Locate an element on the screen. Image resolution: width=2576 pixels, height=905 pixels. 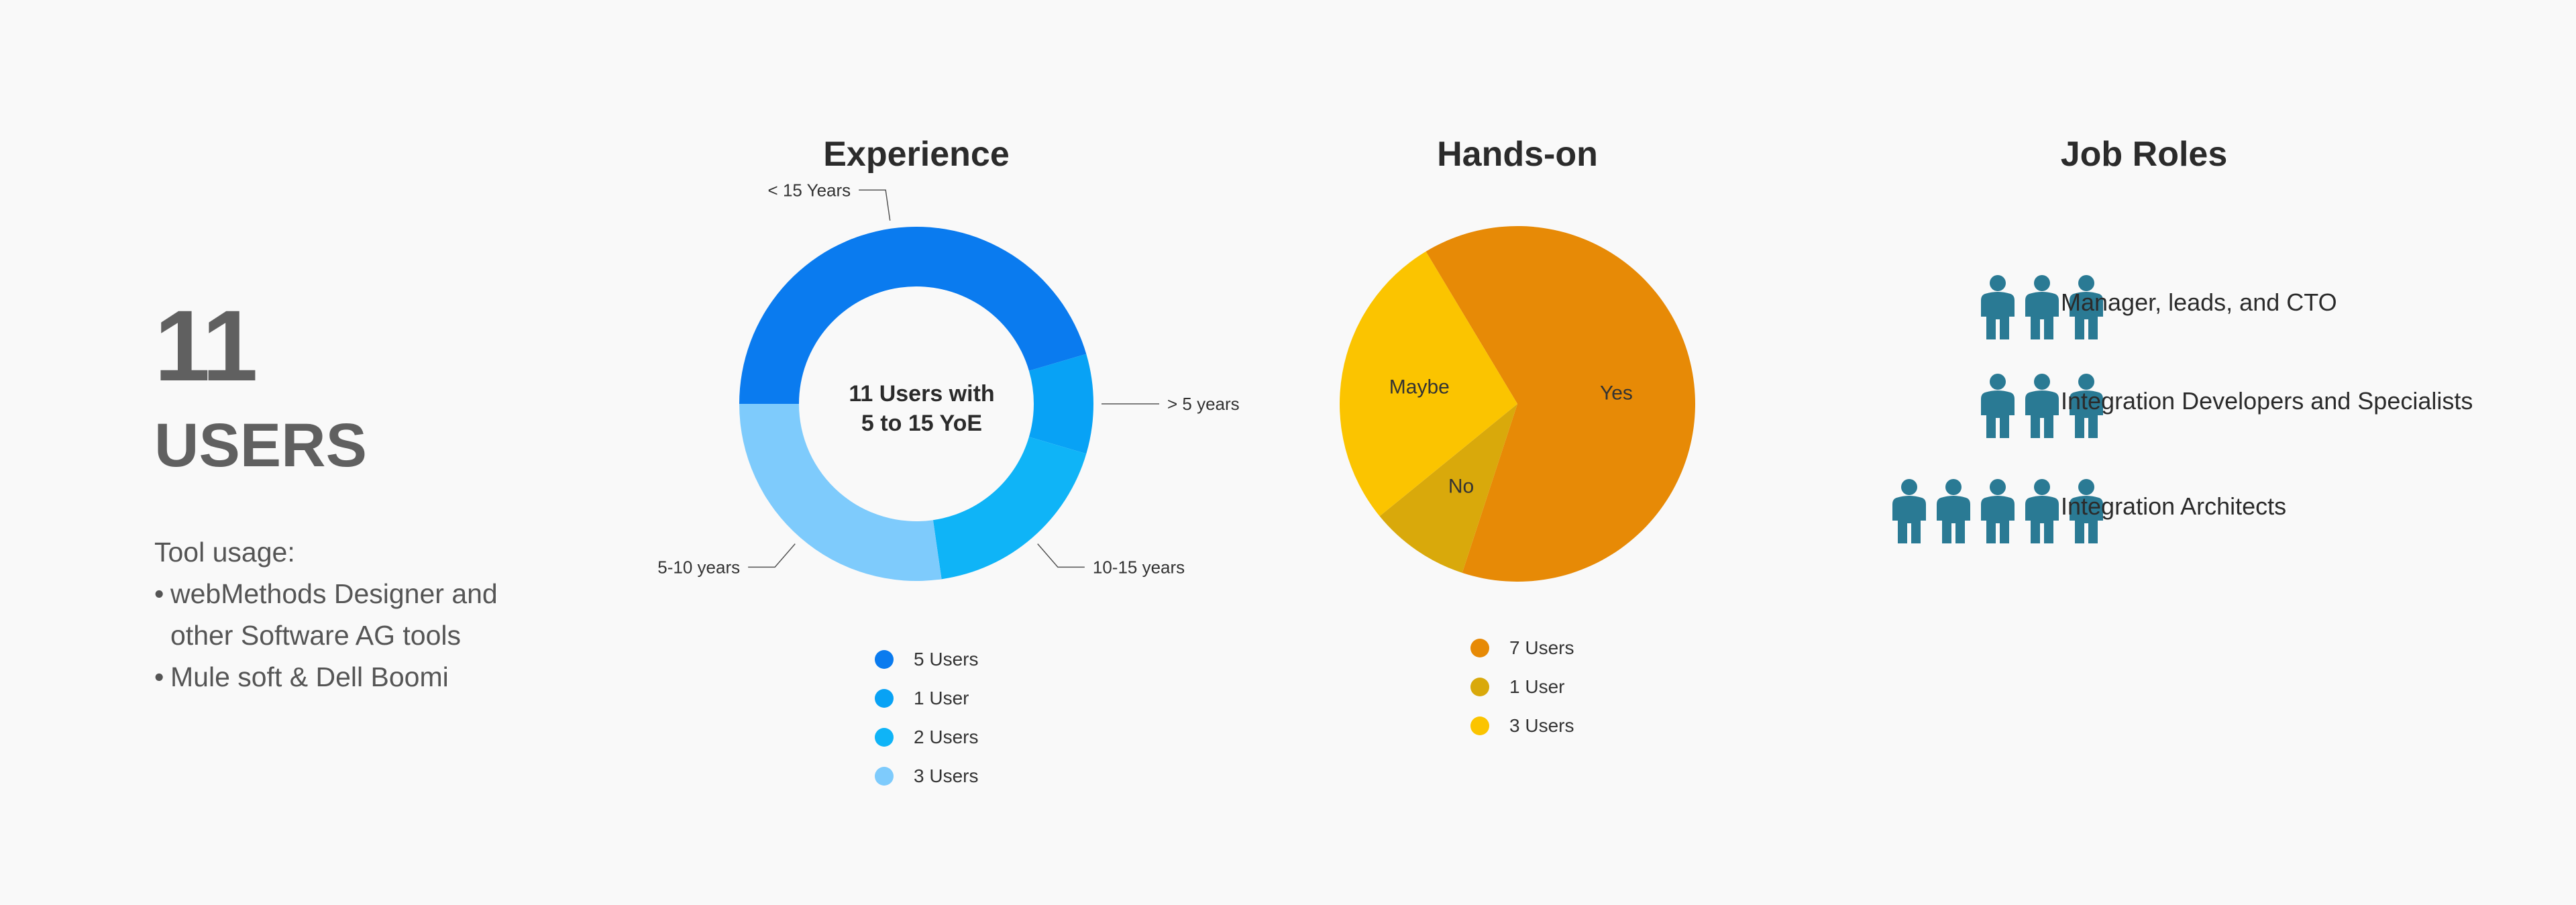
legend-label: 2 Users is located at coordinates (946, 737).